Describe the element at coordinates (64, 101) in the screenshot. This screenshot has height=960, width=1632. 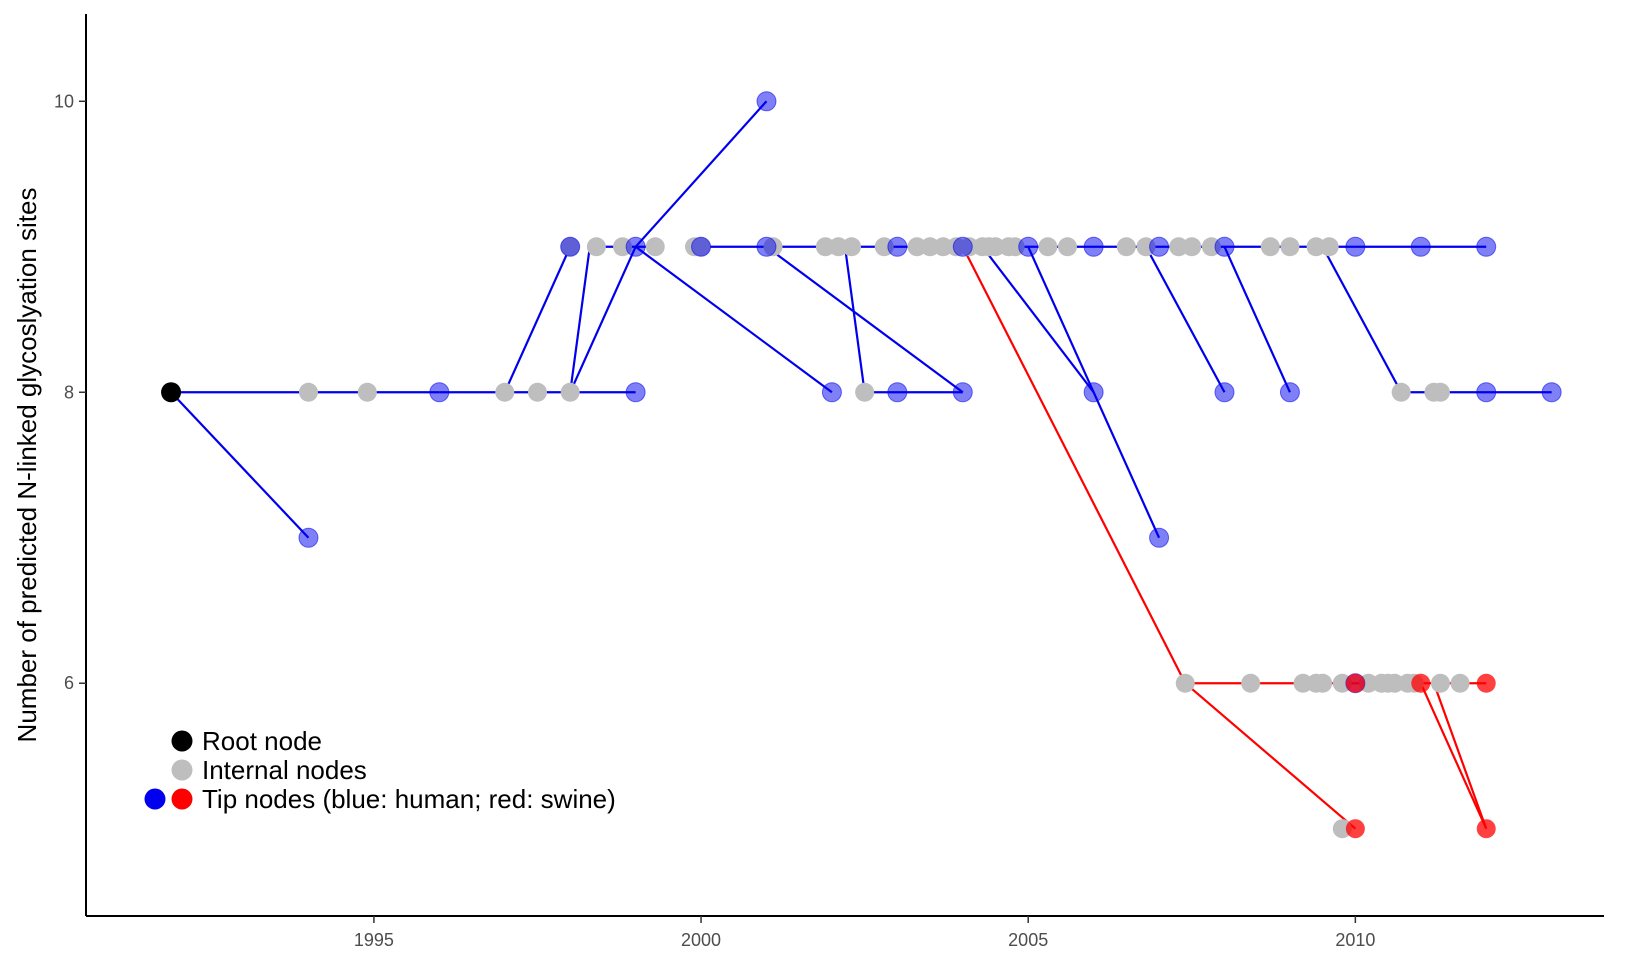
I see `y-tick-label-10: 10` at that location.